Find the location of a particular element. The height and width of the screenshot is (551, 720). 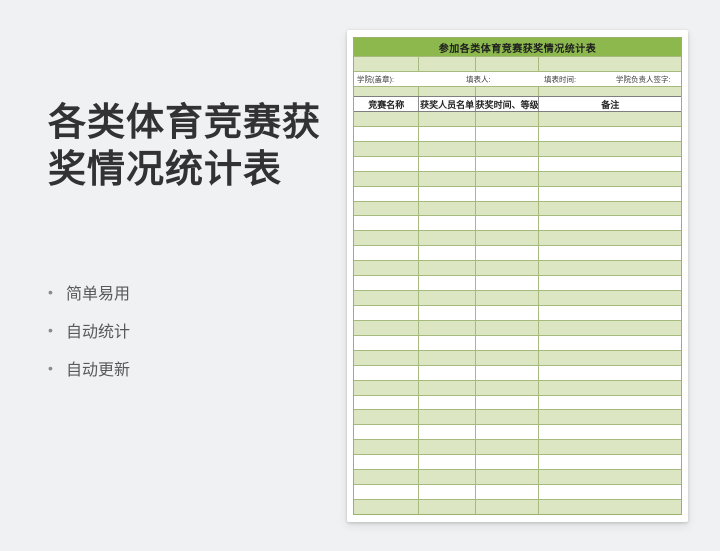

feature-item-auto-stats: • 自动统计 is located at coordinates (89, 330).